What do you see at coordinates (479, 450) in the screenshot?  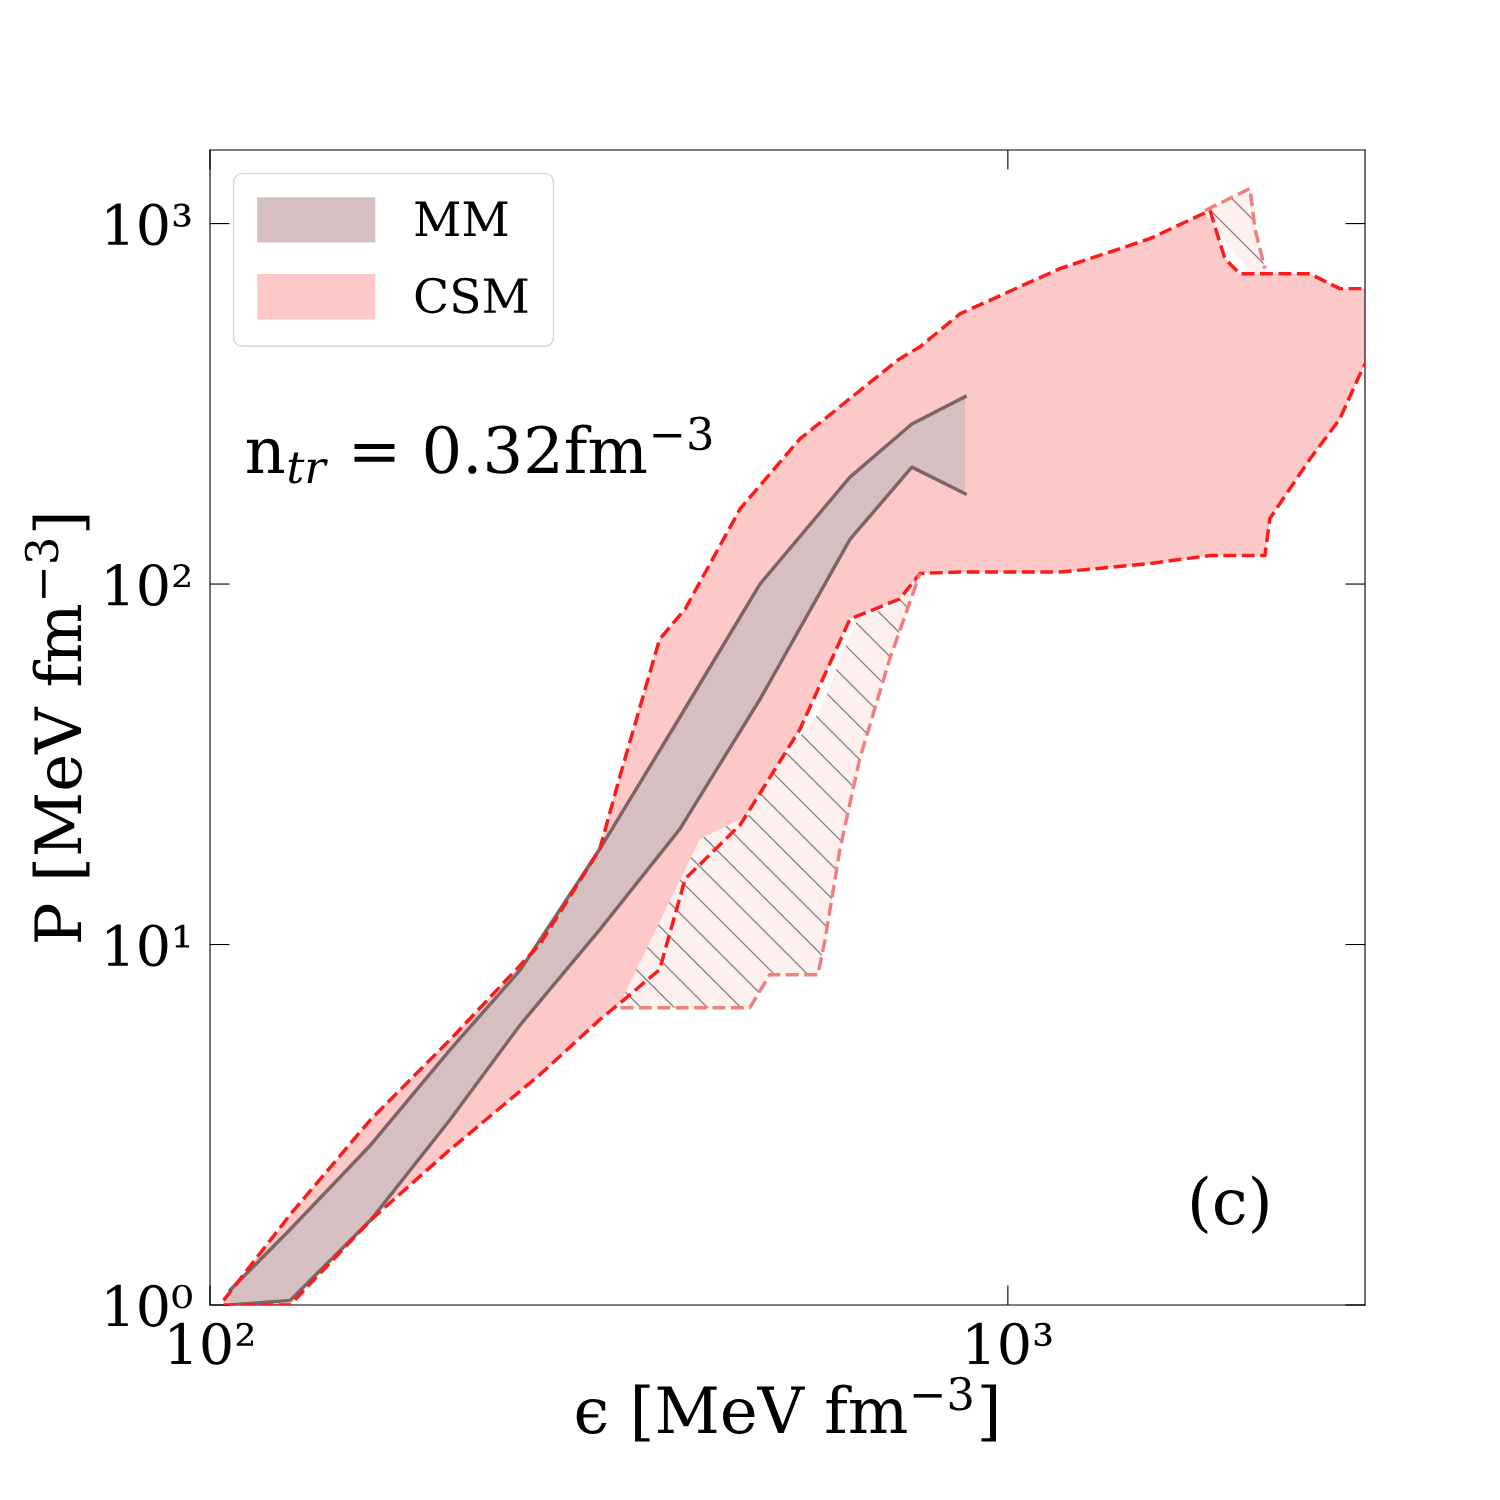 I see `annotation: n$_{tr}$ = 0.32fm$^{−3}$` at bounding box center [479, 450].